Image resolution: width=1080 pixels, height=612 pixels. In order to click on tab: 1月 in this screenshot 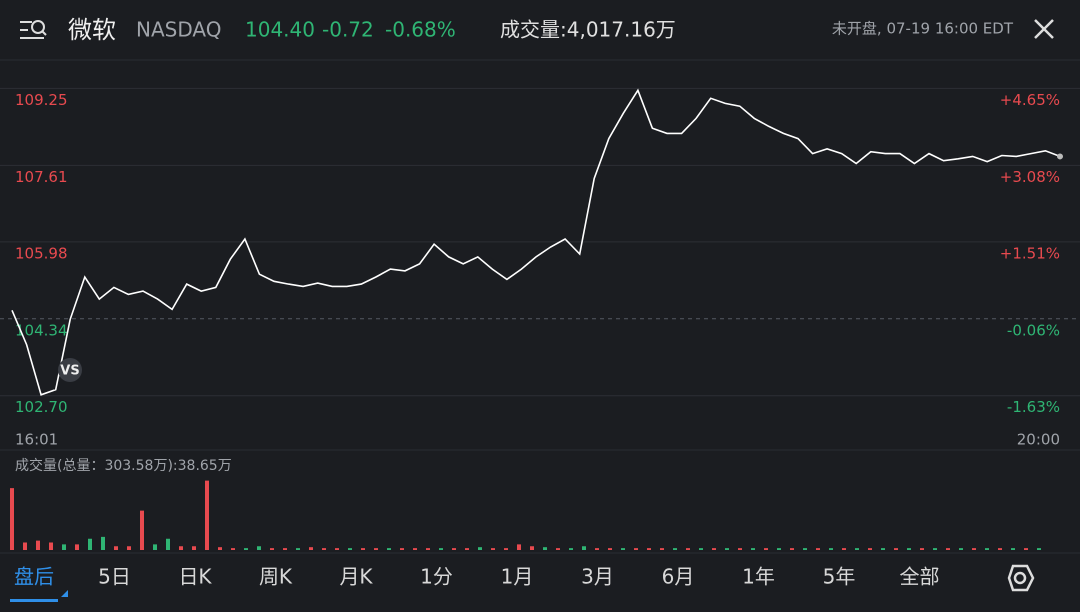, I will do `click(517, 577)`.